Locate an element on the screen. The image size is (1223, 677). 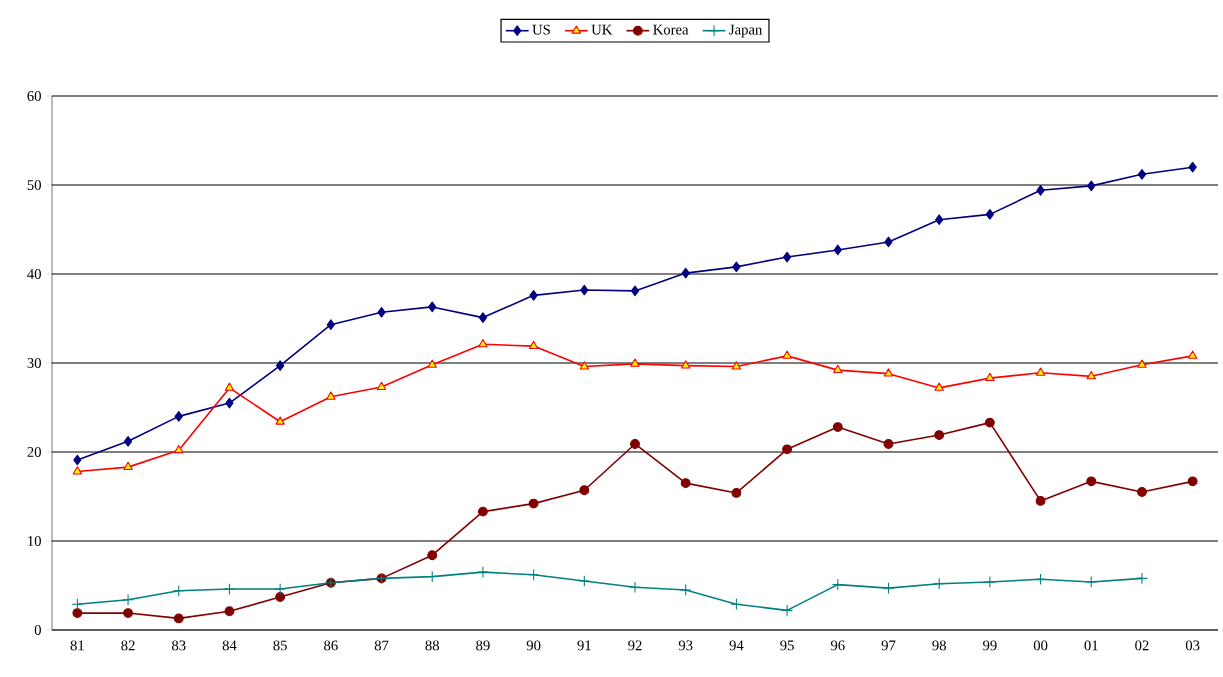
y-tick-label: 20 is located at coordinates (34, 452).